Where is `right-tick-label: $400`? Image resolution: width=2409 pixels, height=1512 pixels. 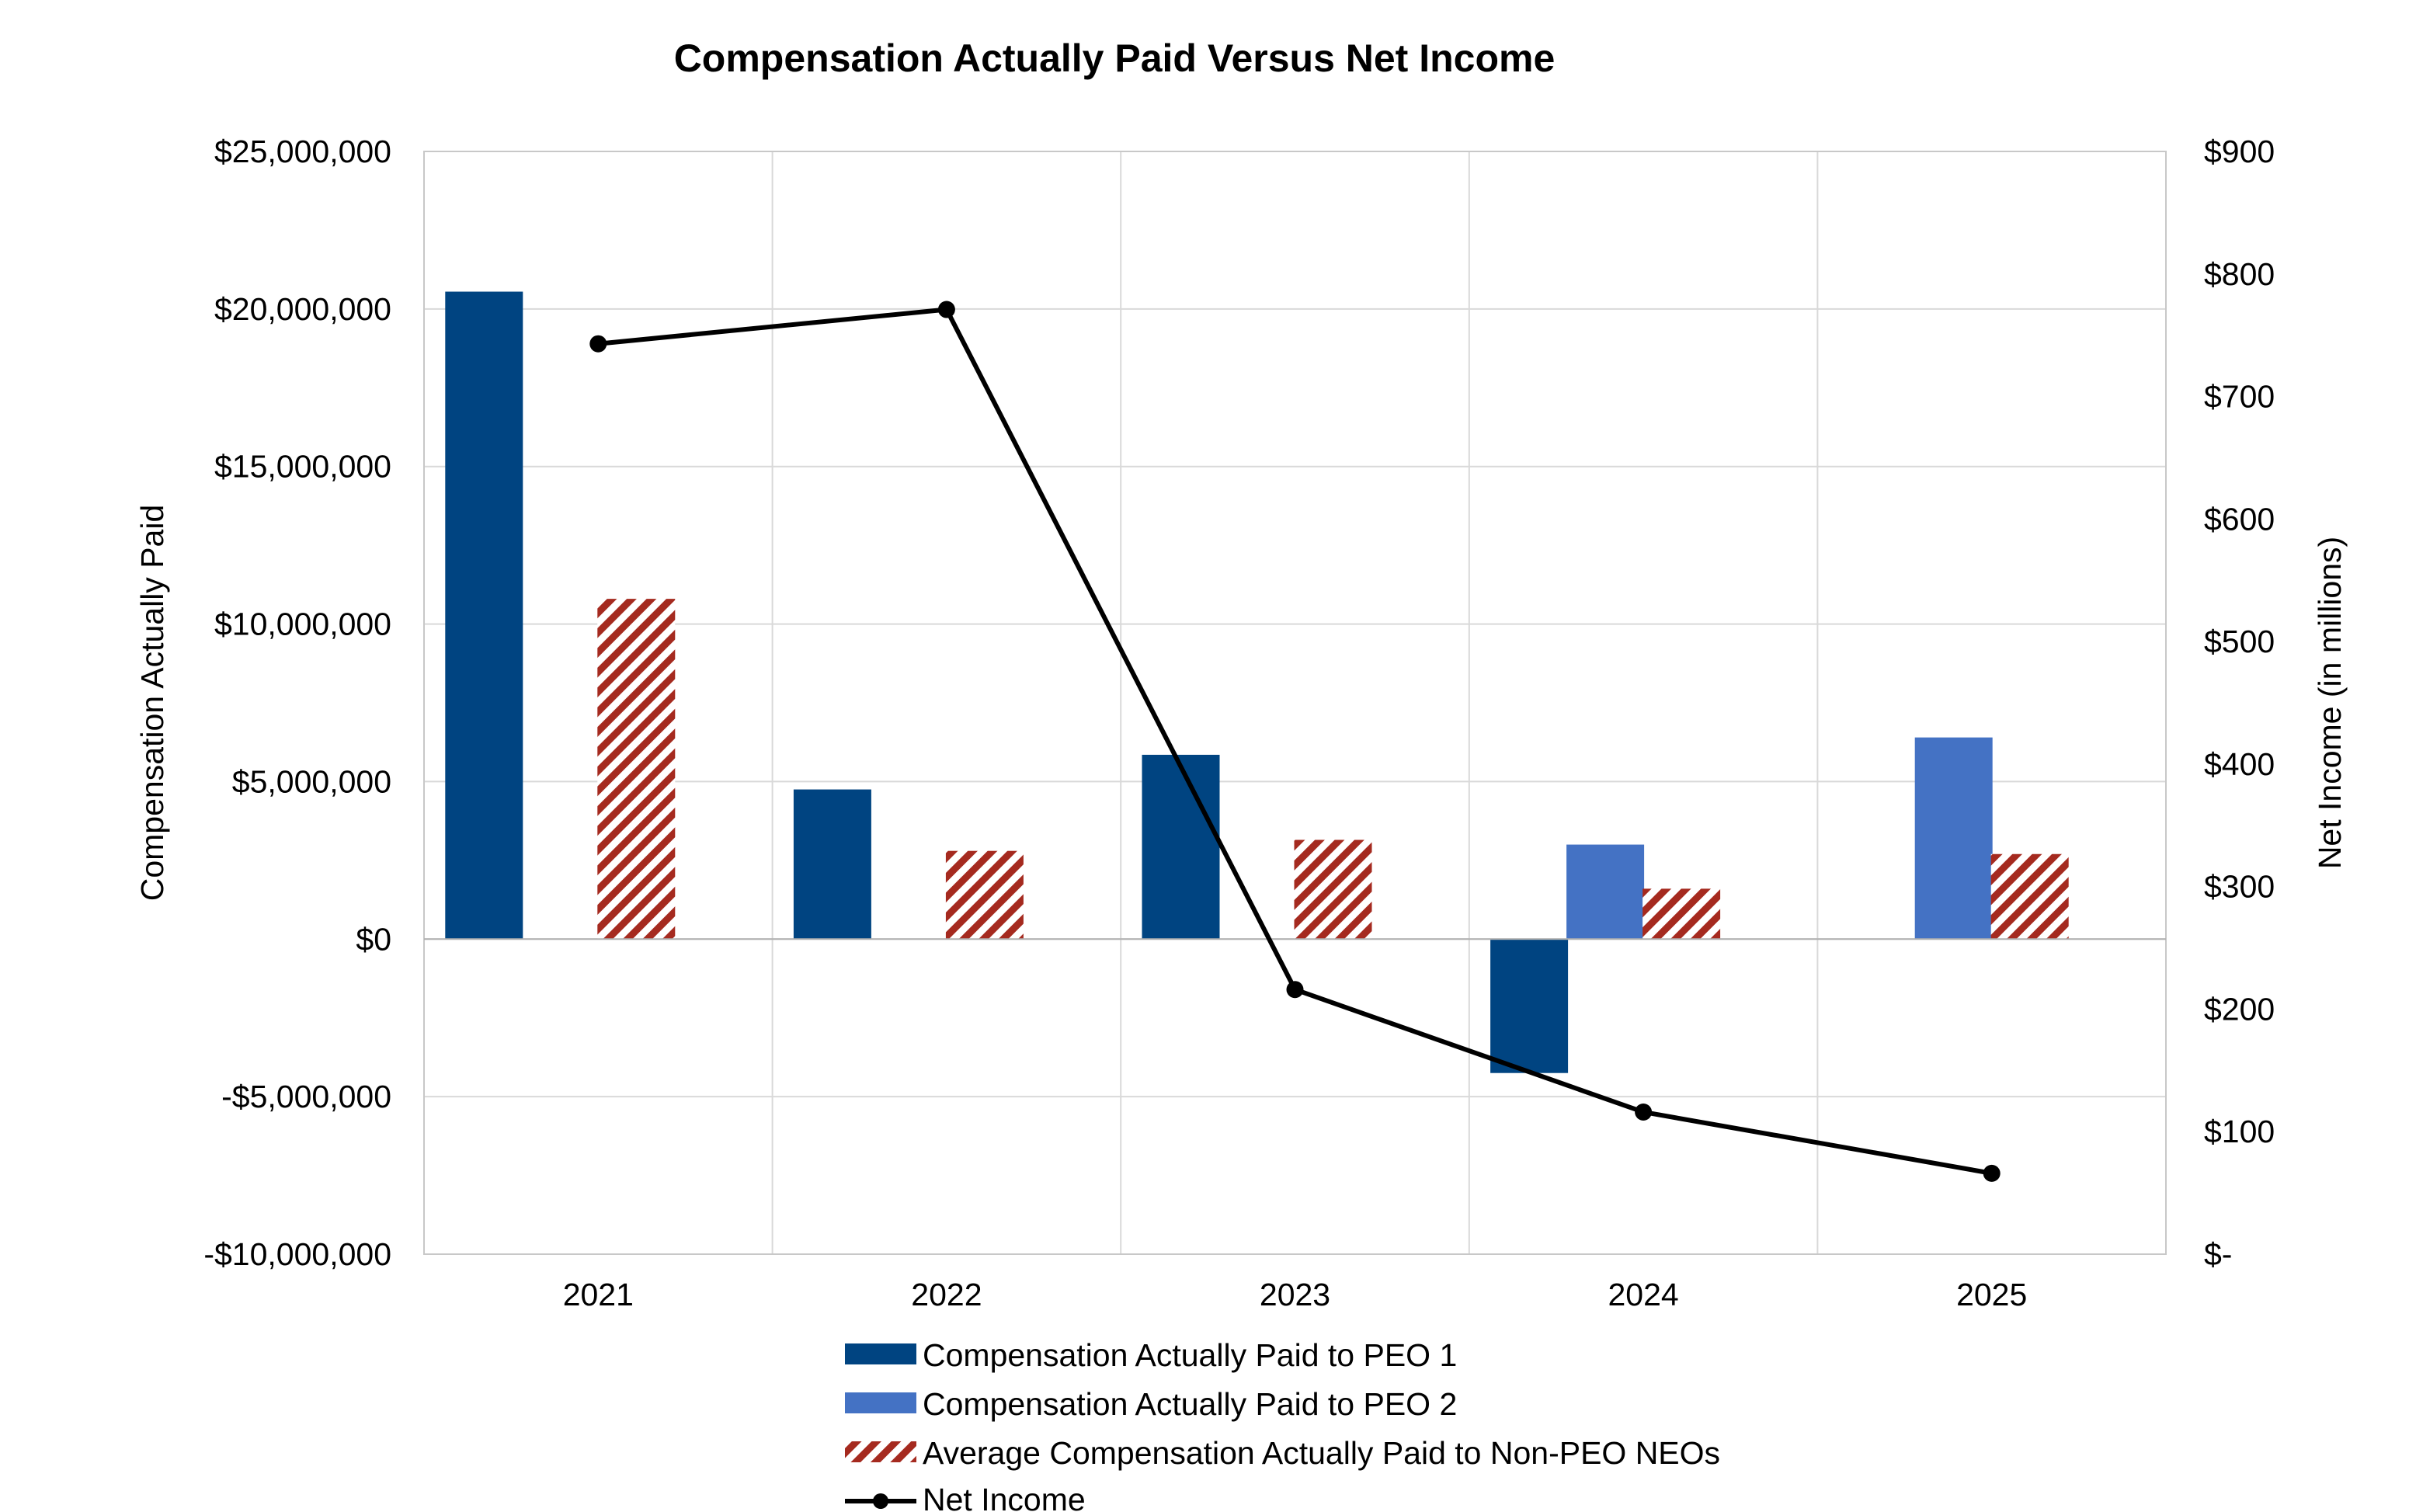
right-tick-label: $400 is located at coordinates (2239, 764).